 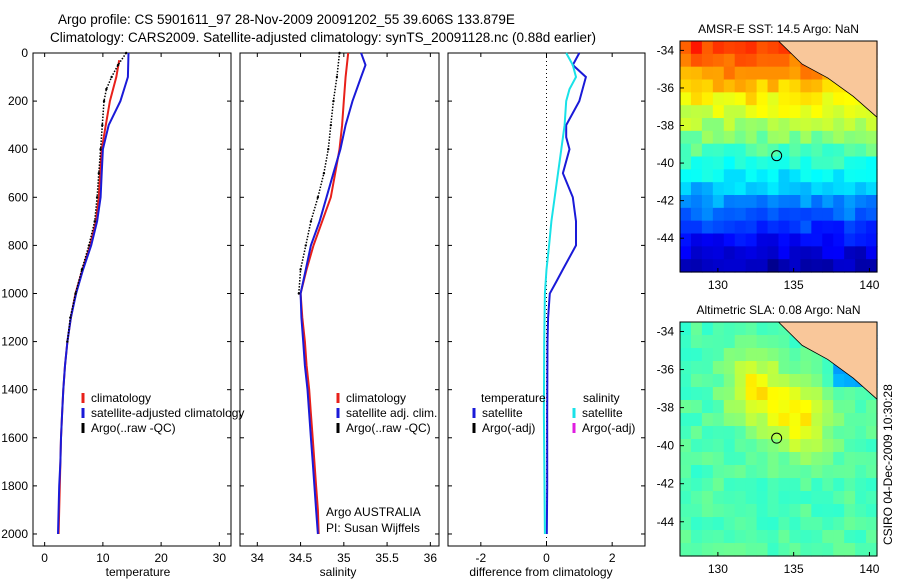 I want to click on y-tick-label: 600, so click(x=18, y=197).